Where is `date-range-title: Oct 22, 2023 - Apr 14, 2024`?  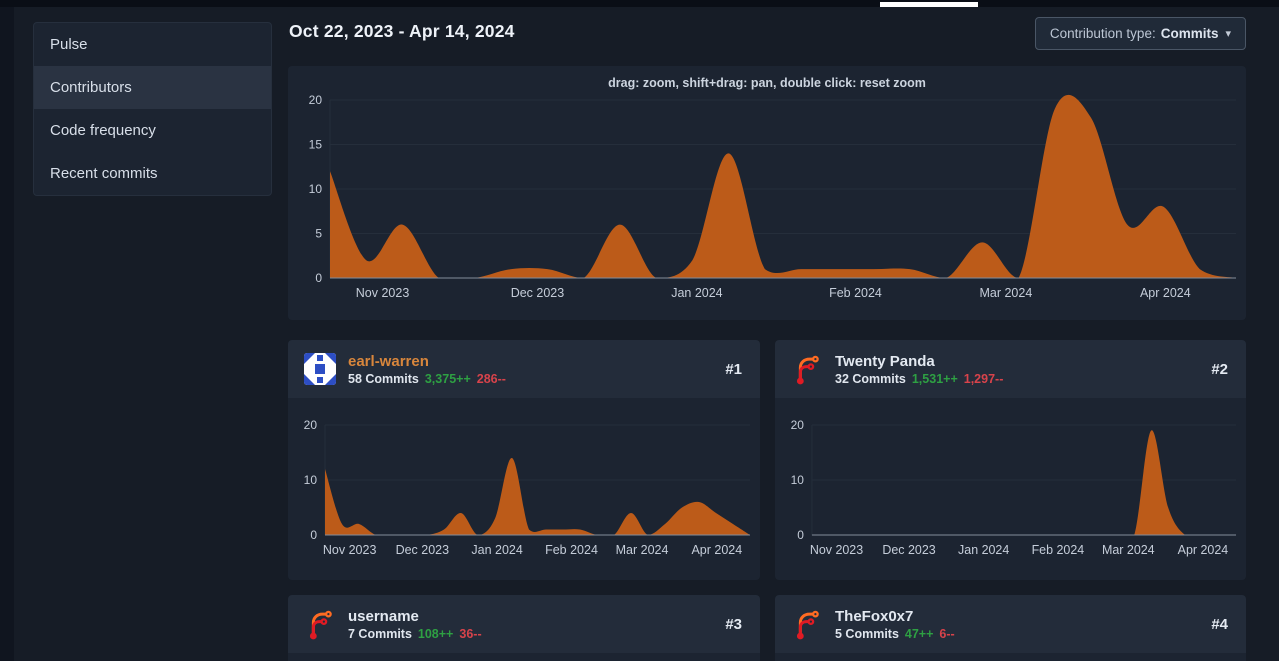
date-range-title: Oct 22, 2023 - Apr 14, 2024 is located at coordinates (402, 31).